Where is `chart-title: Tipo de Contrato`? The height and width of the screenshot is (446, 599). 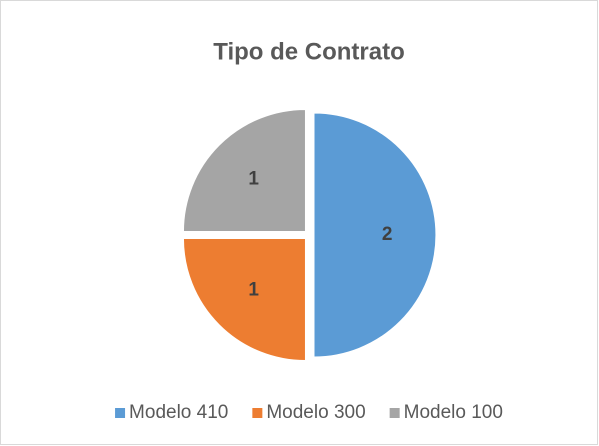
chart-title: Tipo de Contrato is located at coordinates (309, 51).